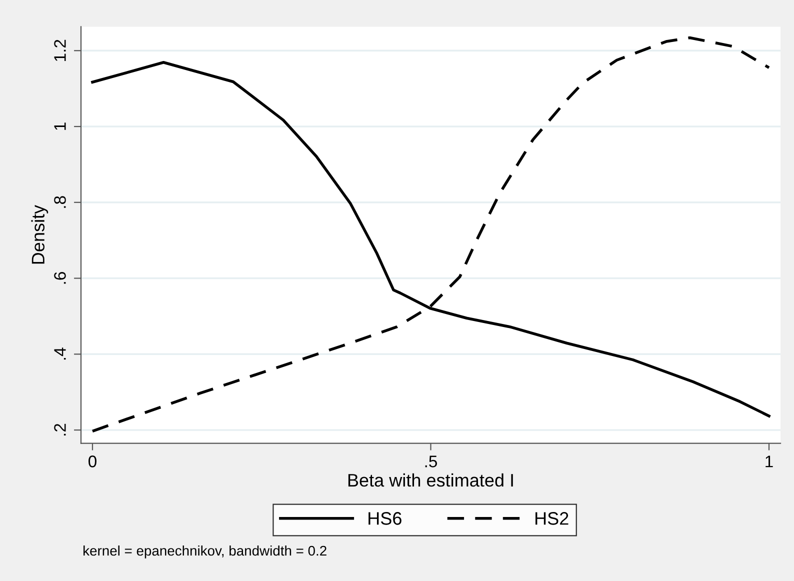  I want to click on x-tick-label: 0, so click(92, 462).